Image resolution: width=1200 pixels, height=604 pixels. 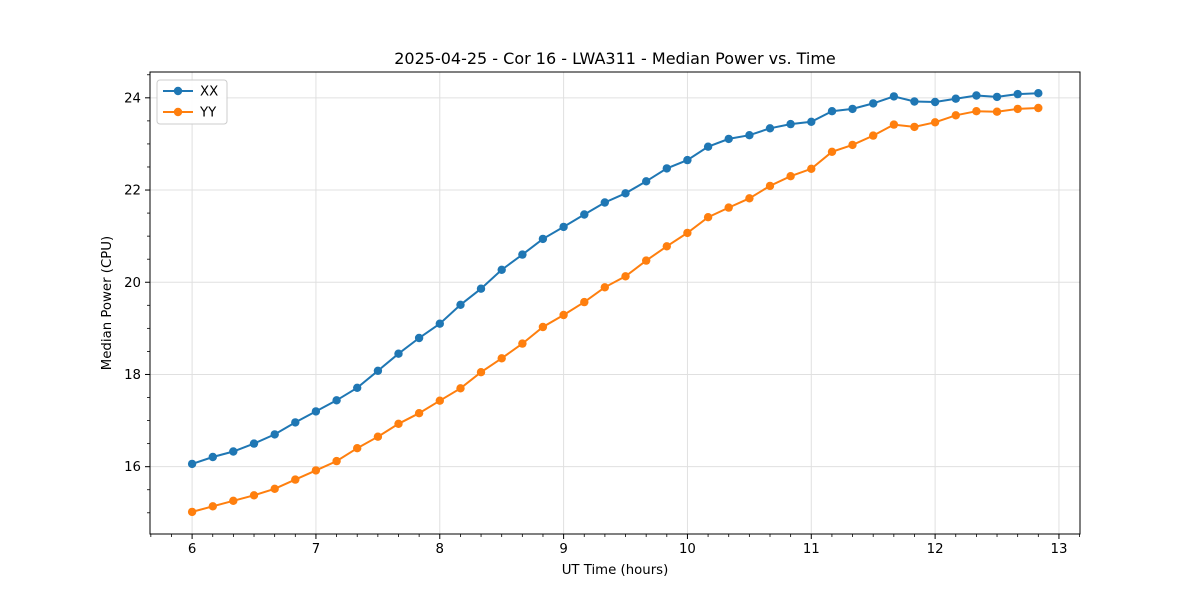 I want to click on x-tick-label: 9, so click(x=563, y=549).